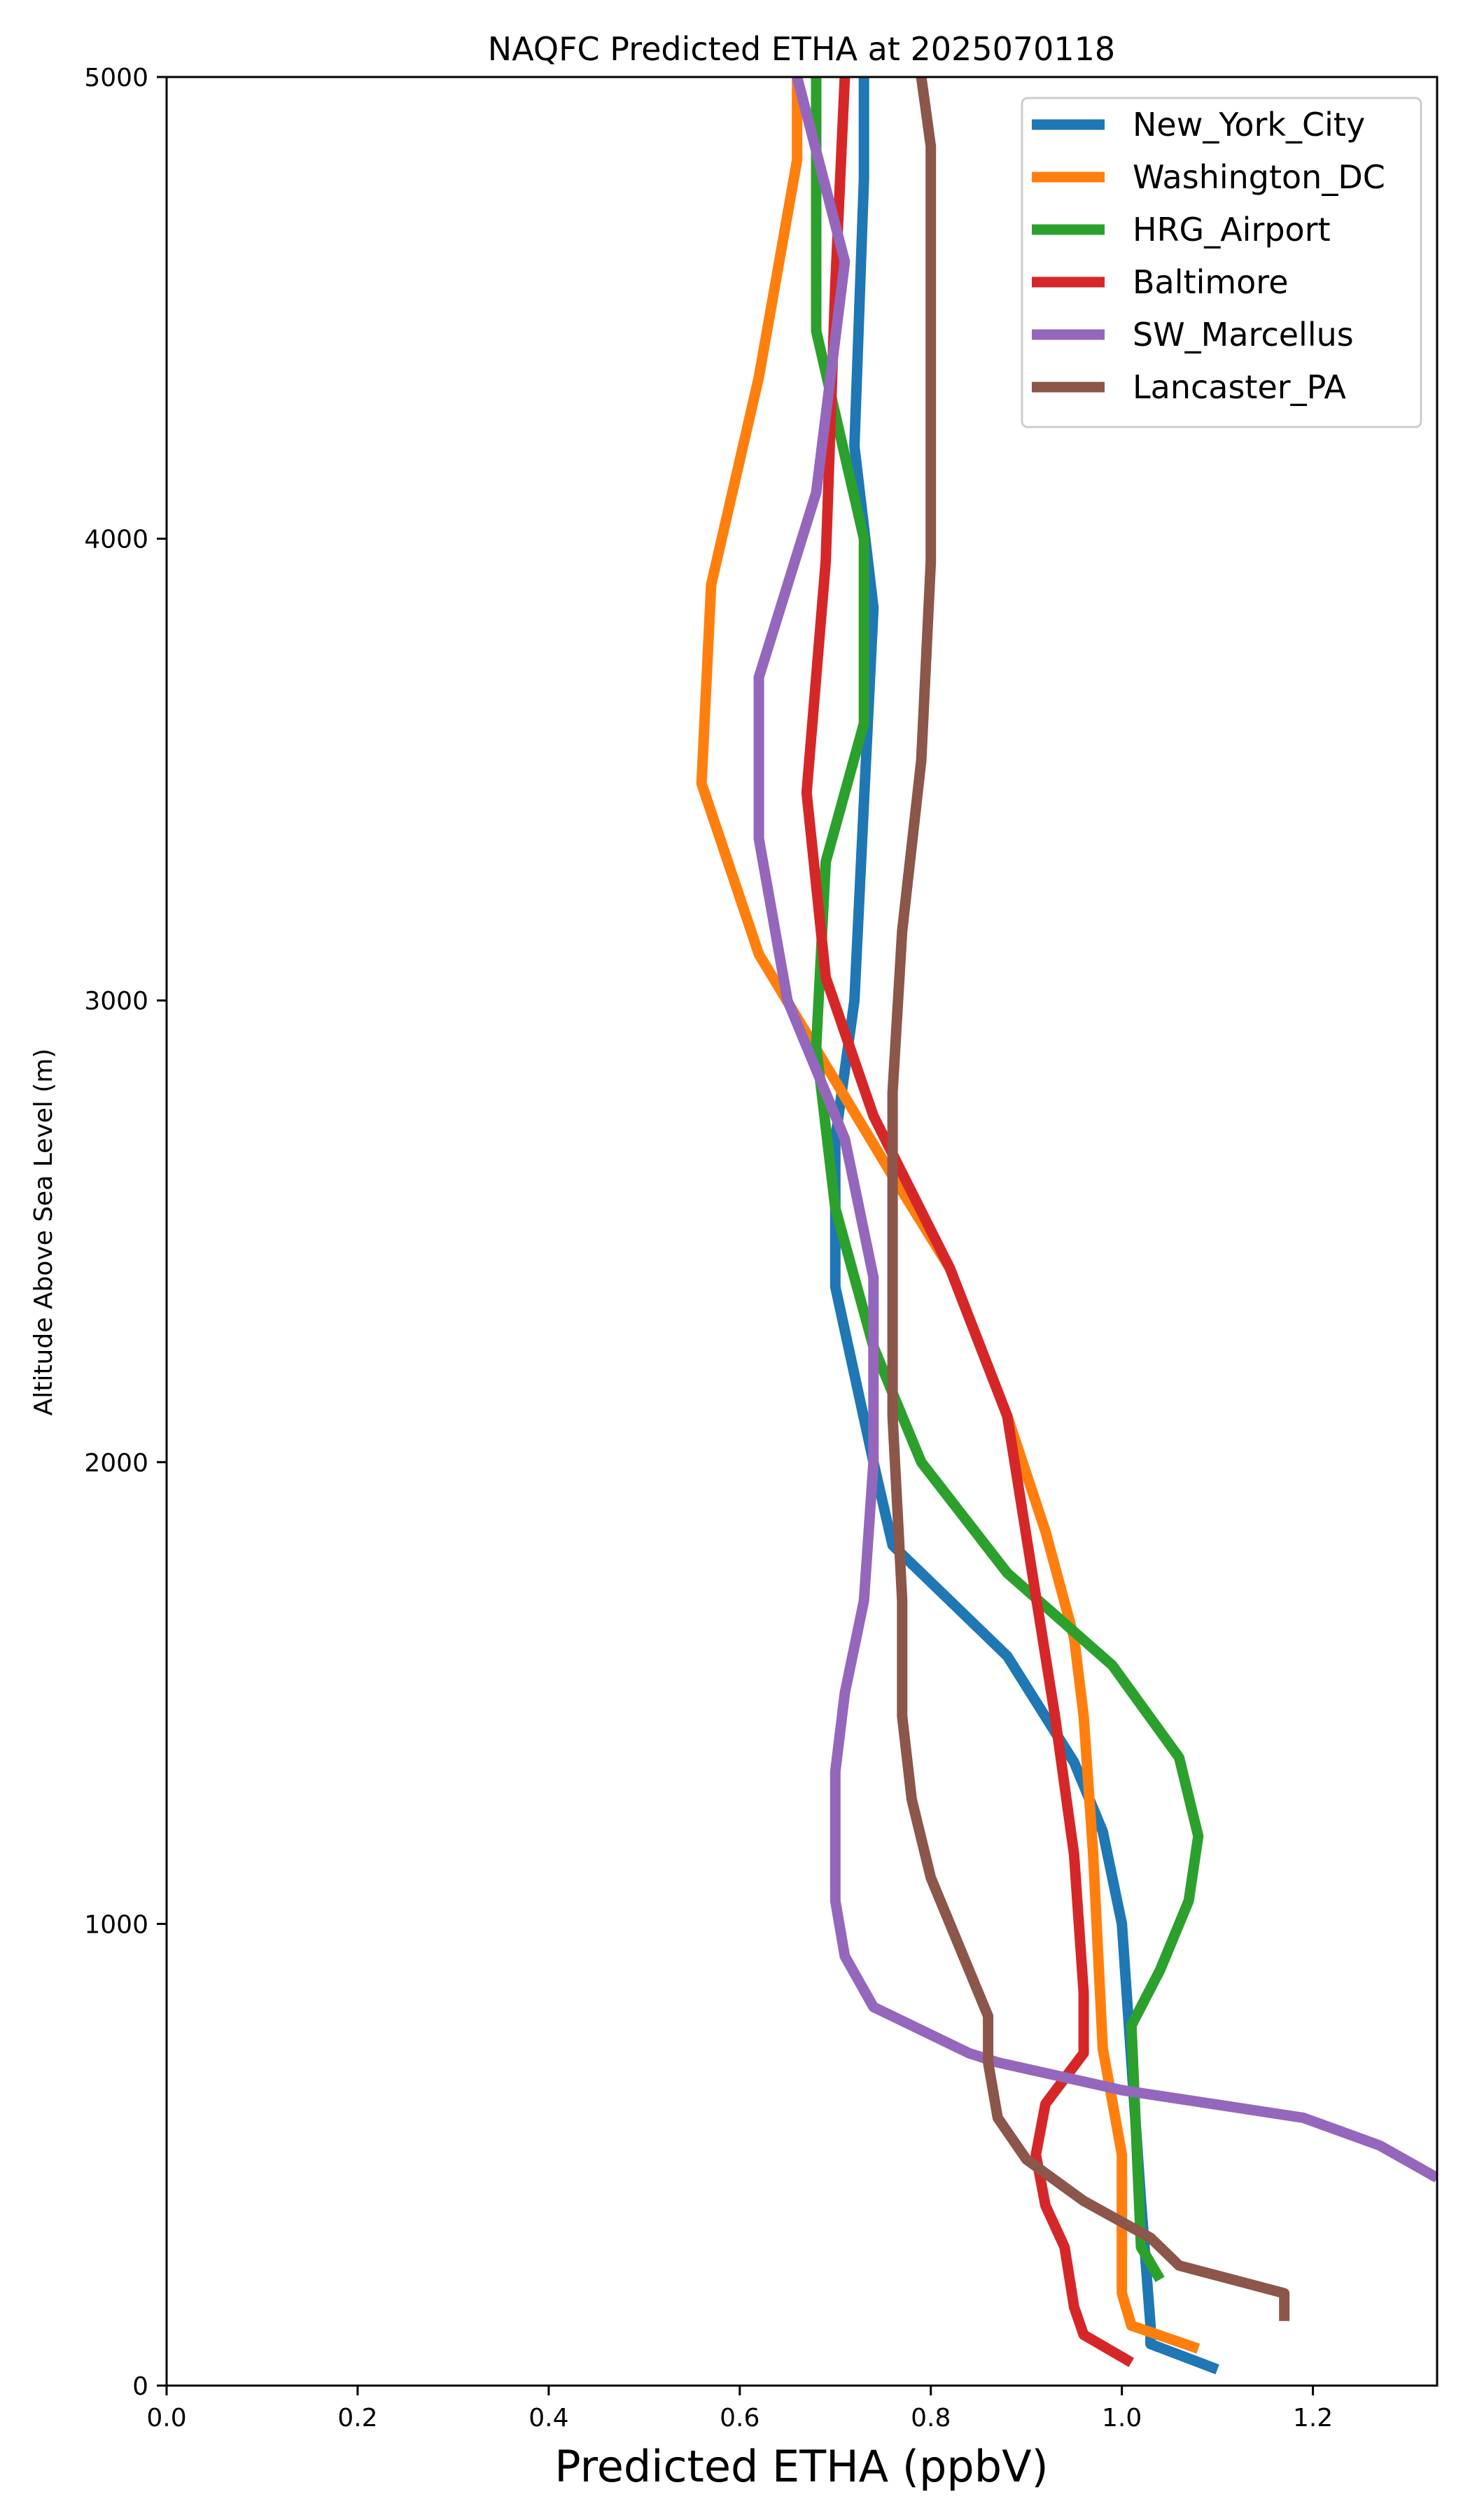 This screenshot has width=1470, height=2520. Describe the element at coordinates (1239, 387) in the screenshot. I see `legend-label: Lancaster_PA` at that location.